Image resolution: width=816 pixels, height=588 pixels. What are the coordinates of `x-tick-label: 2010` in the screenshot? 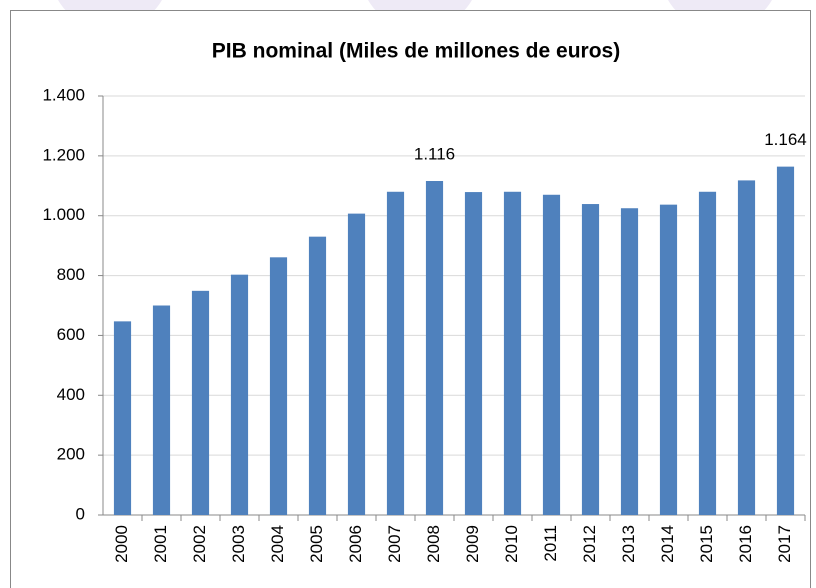 It's located at (511, 544).